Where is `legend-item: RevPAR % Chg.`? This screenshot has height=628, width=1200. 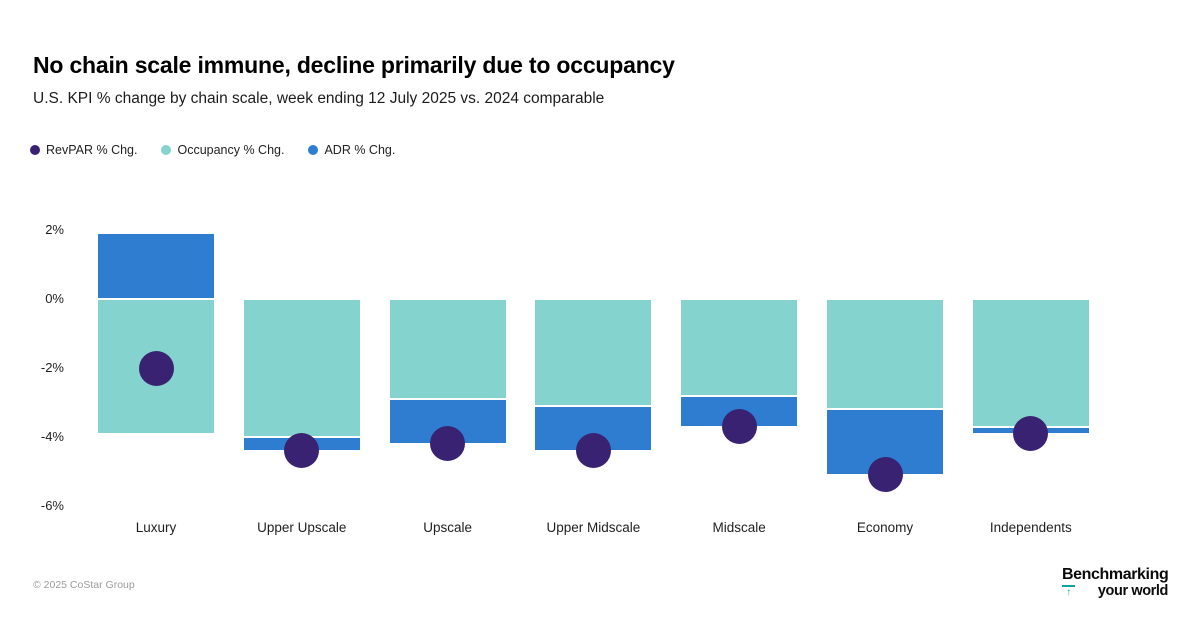
legend-item: RevPAR % Chg. is located at coordinates (83, 150).